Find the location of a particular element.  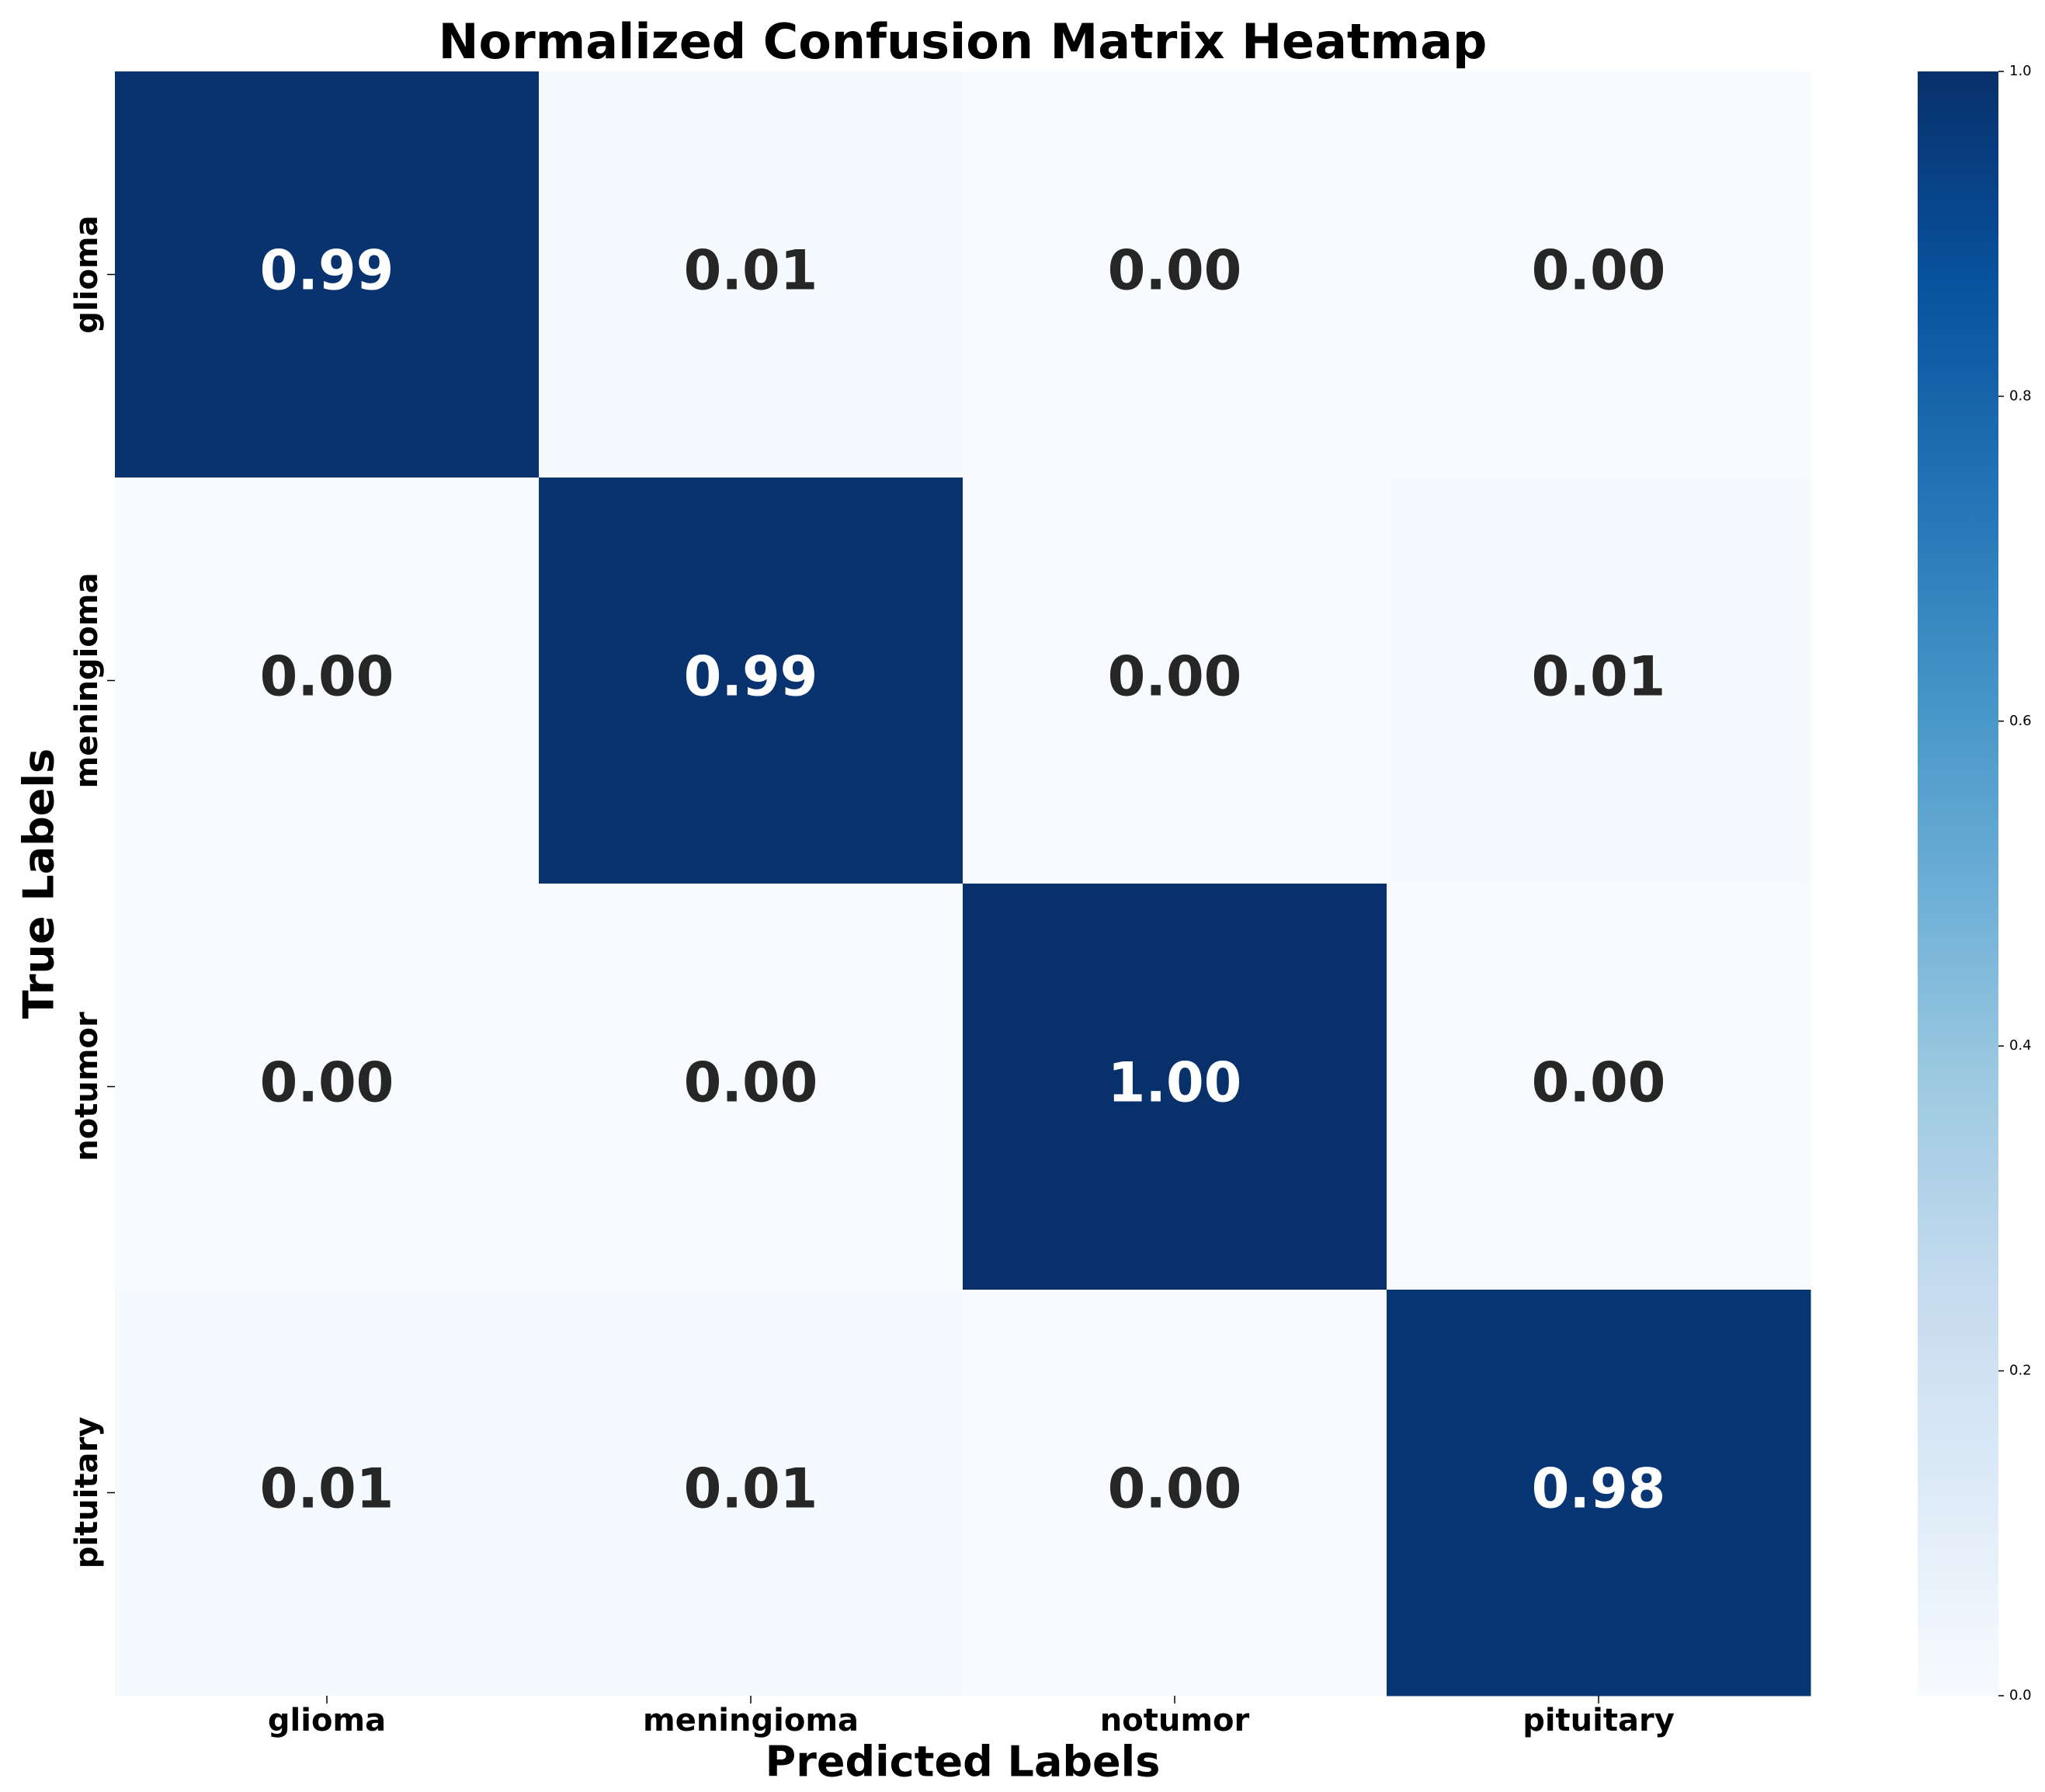

colorbar-tick-label: 0.8 is located at coordinates (2020, 395).